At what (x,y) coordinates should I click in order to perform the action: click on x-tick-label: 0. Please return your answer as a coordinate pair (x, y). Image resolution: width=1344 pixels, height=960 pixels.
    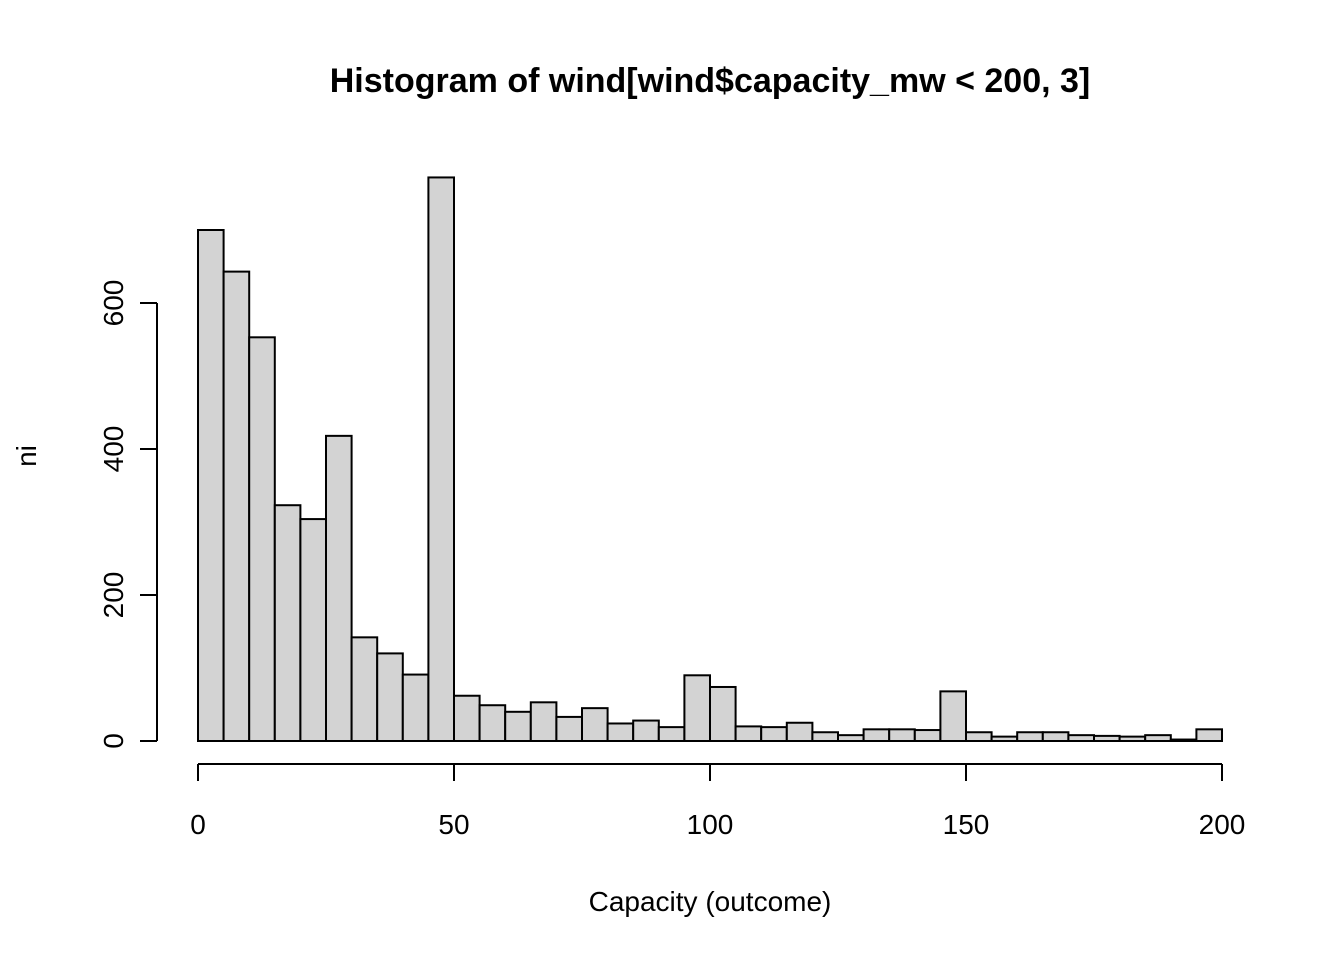
    Looking at the image, I should click on (198, 824).